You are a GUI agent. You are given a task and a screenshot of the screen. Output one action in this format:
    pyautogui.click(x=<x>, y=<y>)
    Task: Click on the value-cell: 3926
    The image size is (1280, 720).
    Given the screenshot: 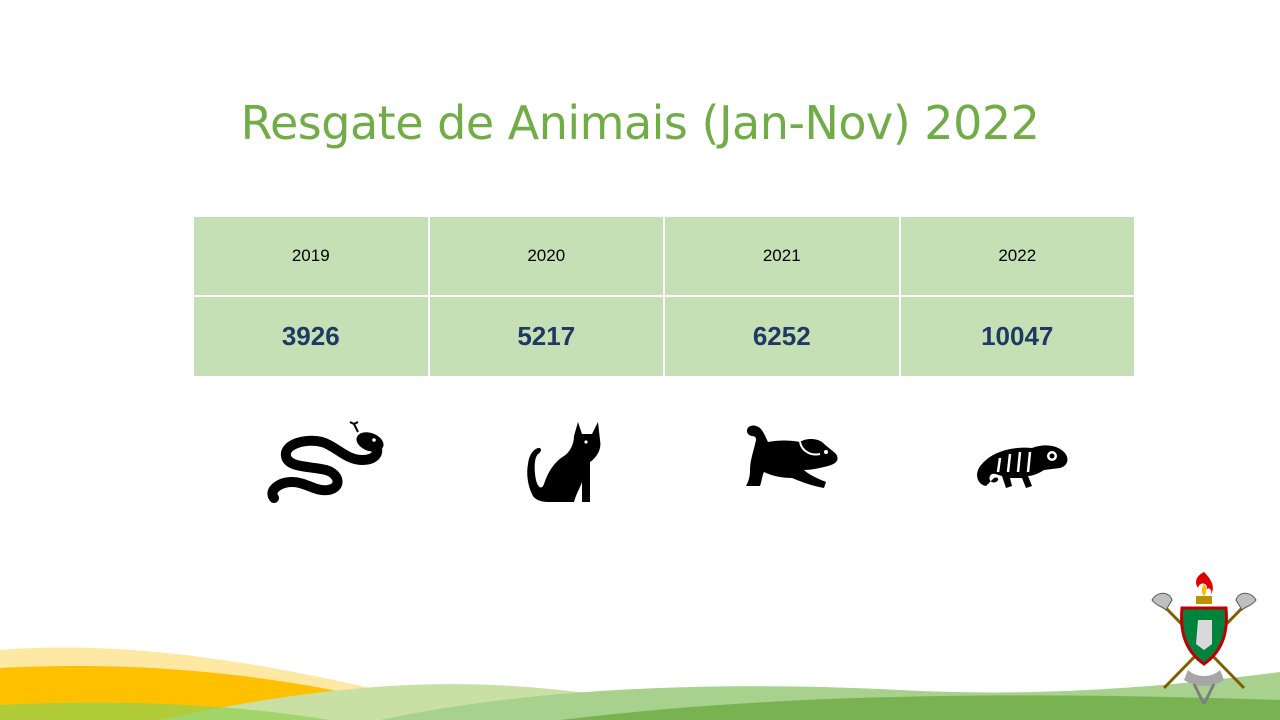 What is the action you would take?
    pyautogui.click(x=311, y=336)
    